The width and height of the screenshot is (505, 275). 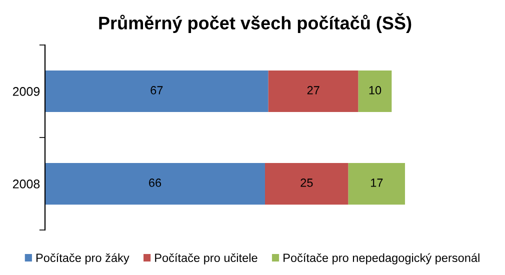 What do you see at coordinates (26, 91) in the screenshot?
I see `y-tick-label: 2009` at bounding box center [26, 91].